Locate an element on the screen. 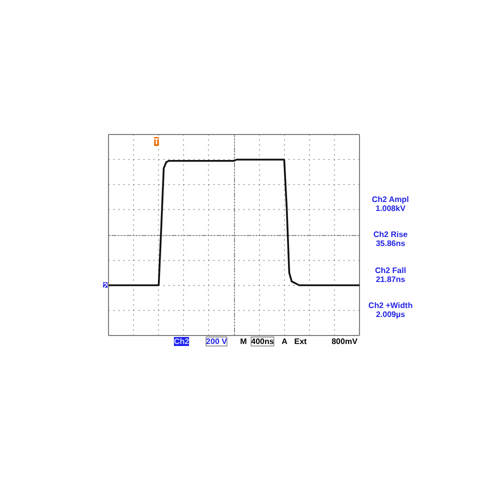 The height and width of the screenshot is (500, 500). text: T is located at coordinates (157, 141).